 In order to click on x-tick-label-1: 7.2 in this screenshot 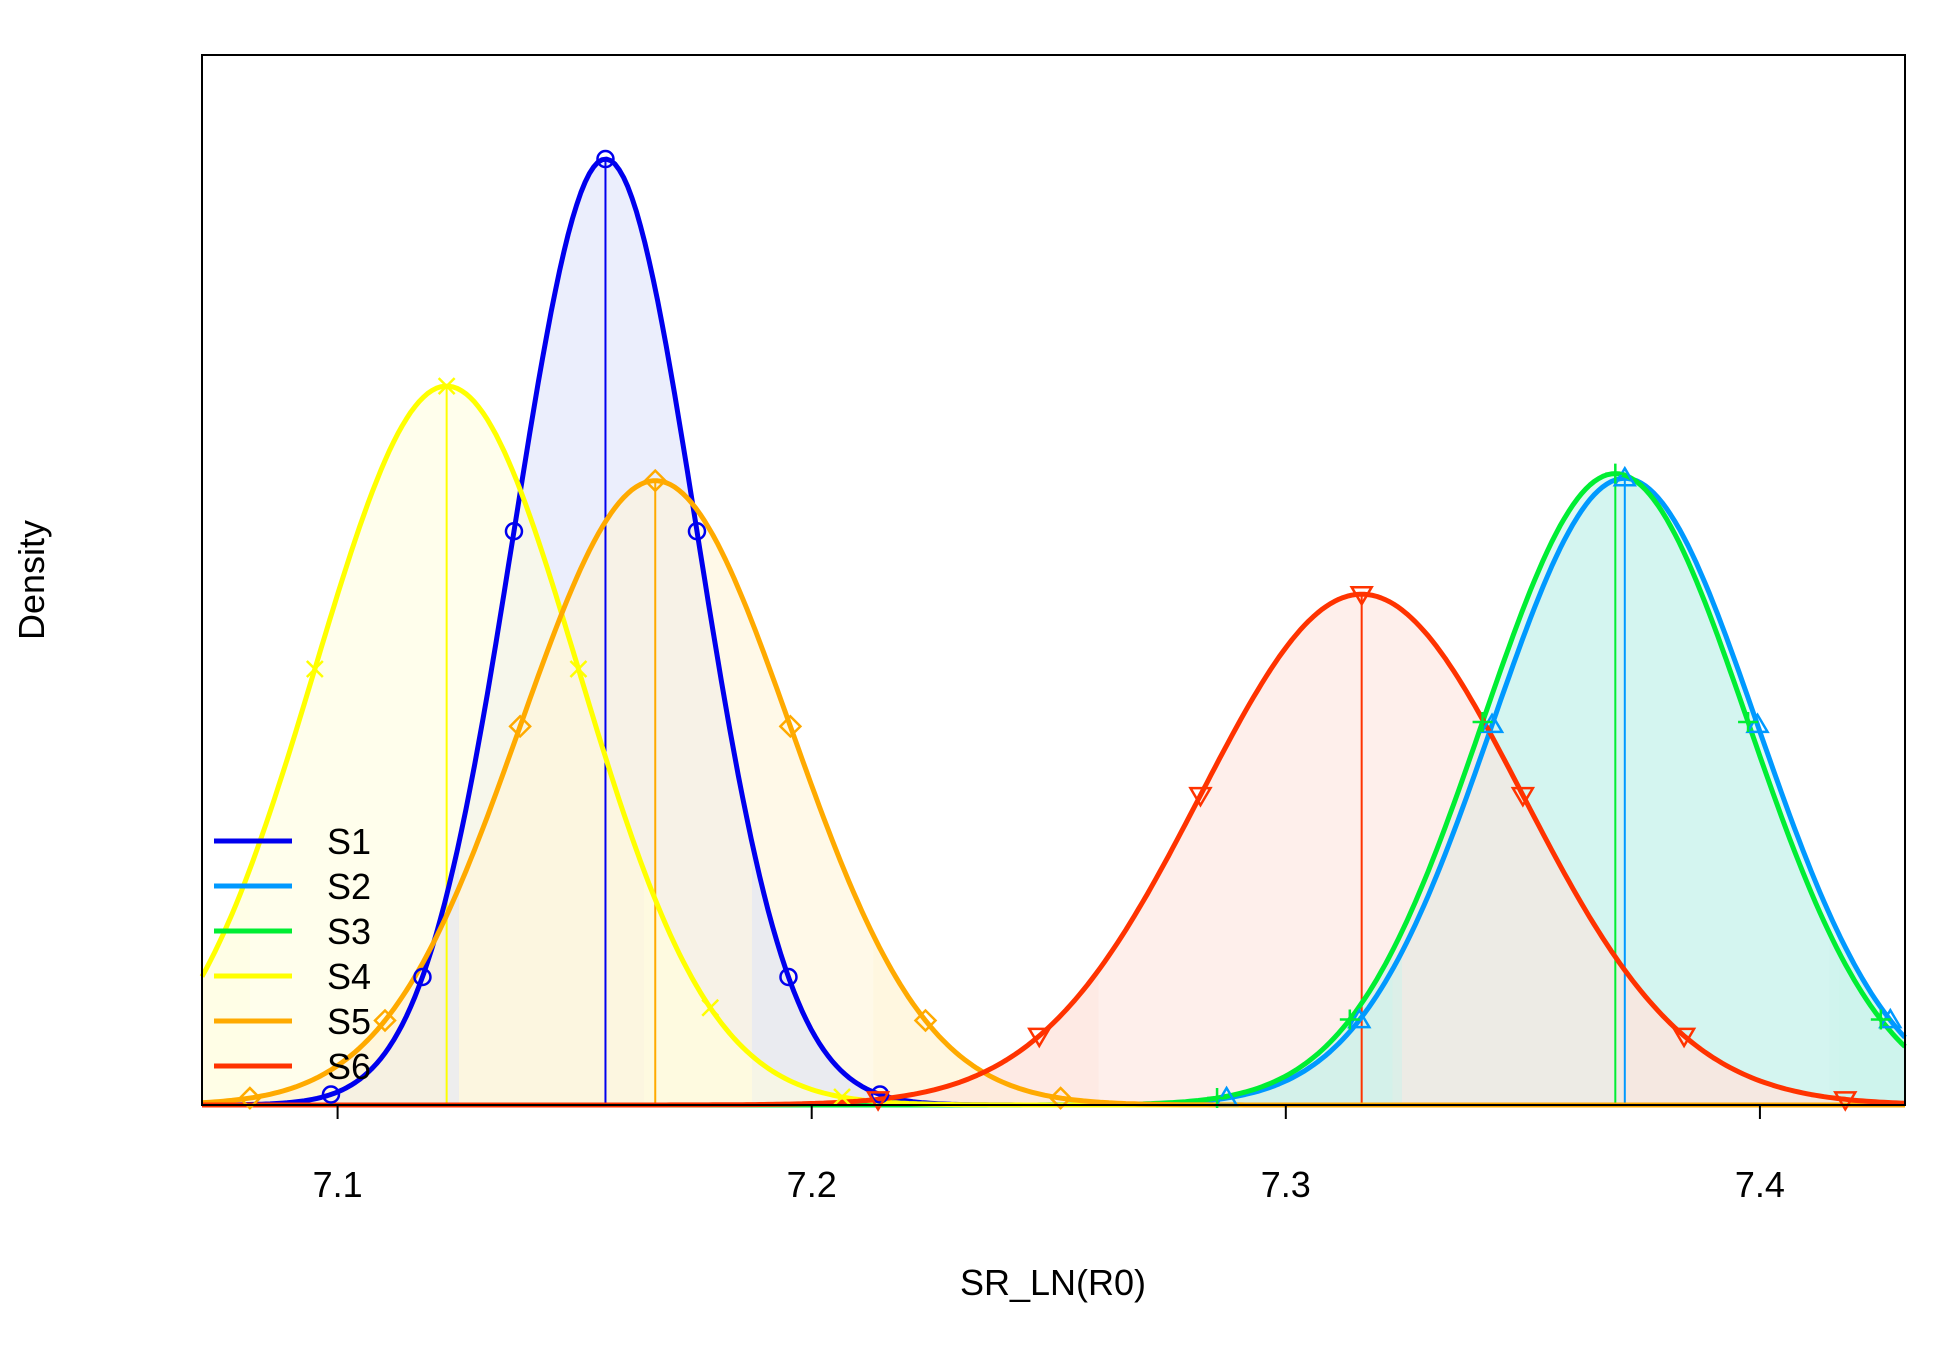, I will do `click(812, 1184)`.